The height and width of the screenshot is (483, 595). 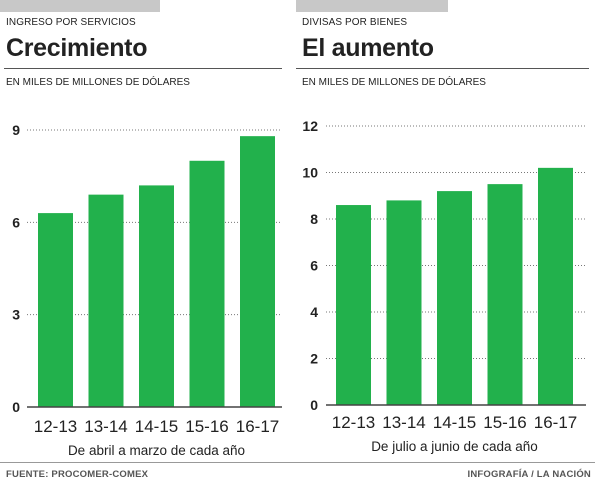 What do you see at coordinates (314, 312) in the screenshot?
I see `y-tick-label: 4` at bounding box center [314, 312].